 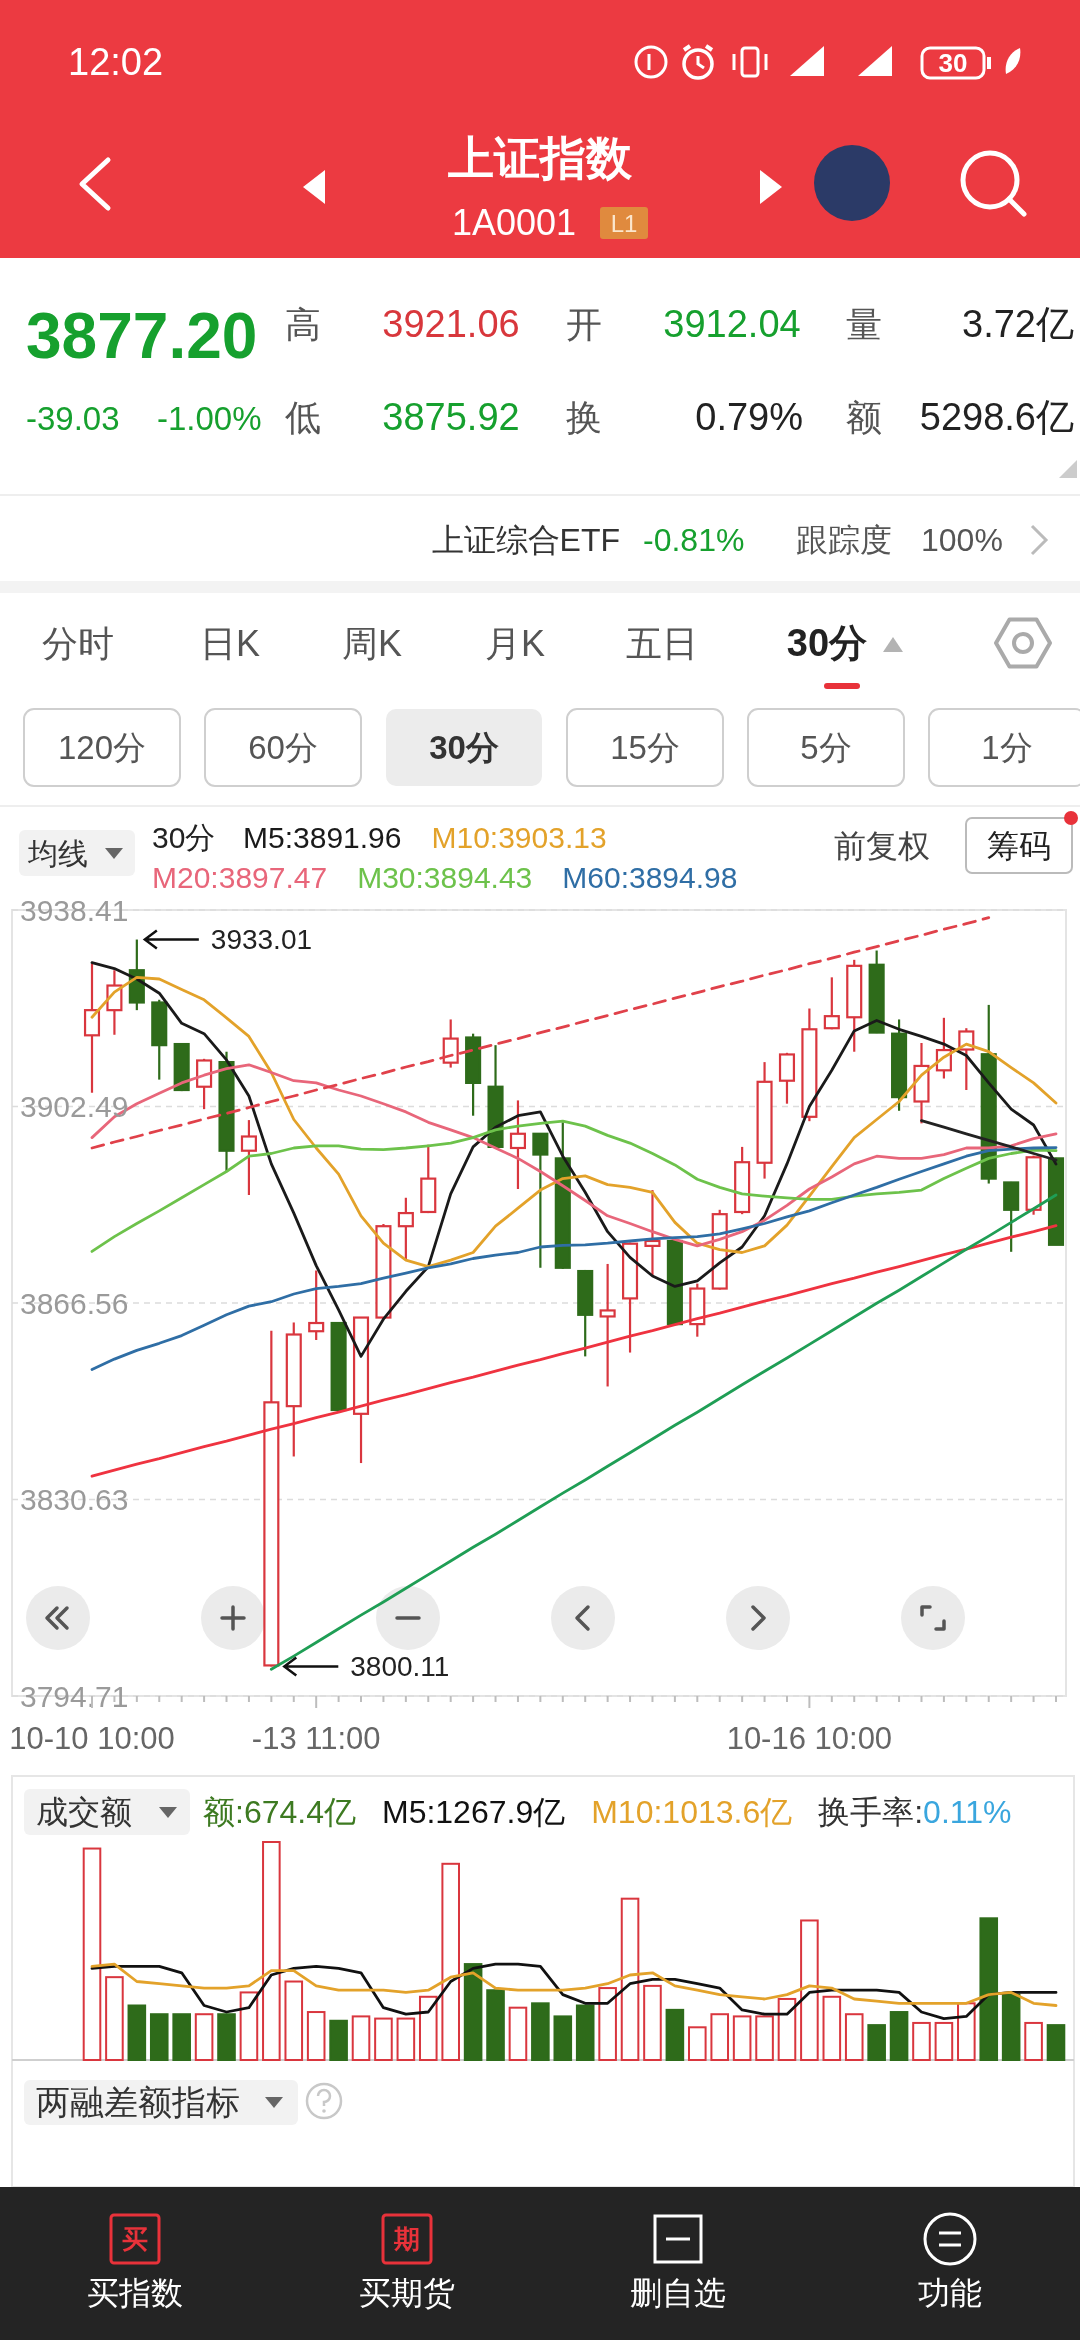 I want to click on text: 周K, so click(x=372, y=643).